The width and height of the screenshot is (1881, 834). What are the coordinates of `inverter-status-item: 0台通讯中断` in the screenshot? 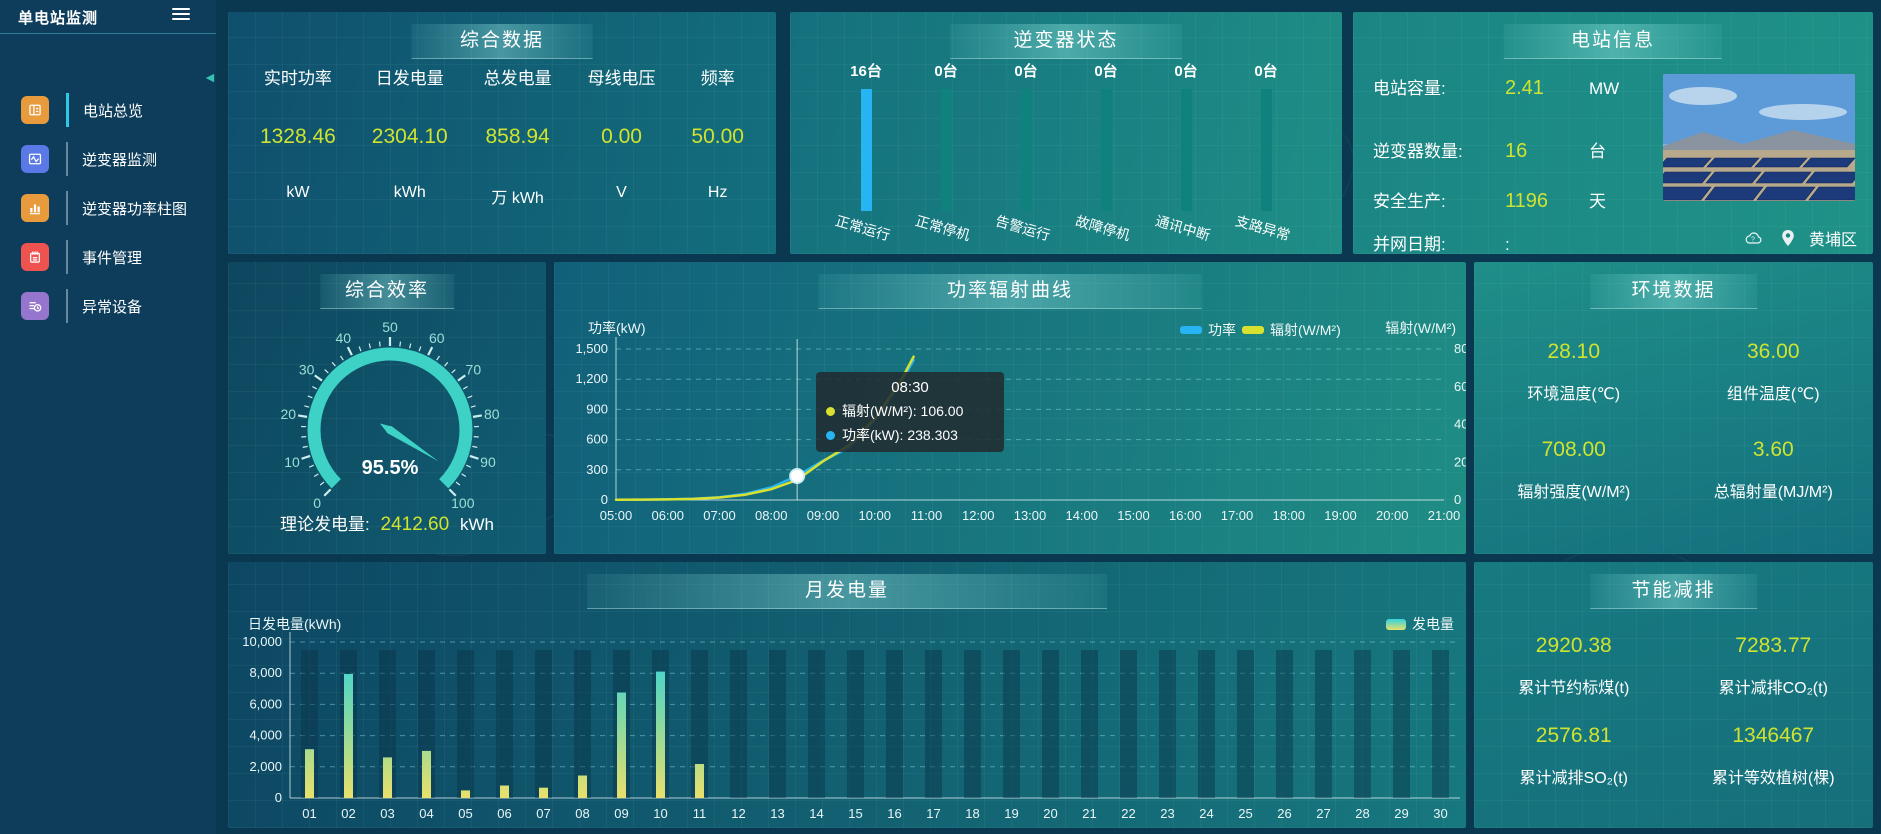 It's located at (1185, 151).